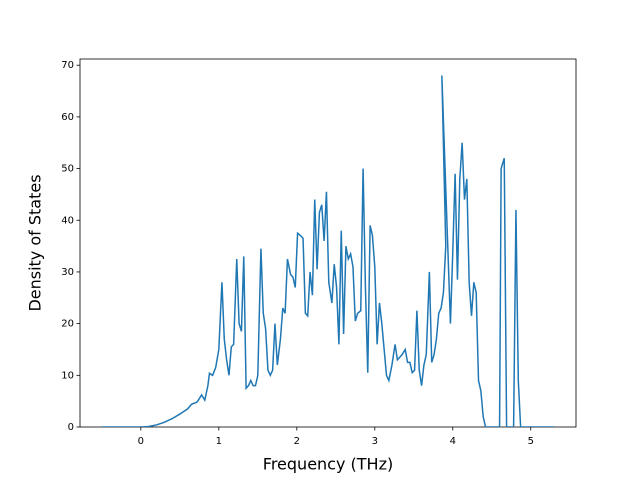 Image resolution: width=640 pixels, height=484 pixels. What do you see at coordinates (375, 441) in the screenshot?
I see `x-tick-label: 3` at bounding box center [375, 441].